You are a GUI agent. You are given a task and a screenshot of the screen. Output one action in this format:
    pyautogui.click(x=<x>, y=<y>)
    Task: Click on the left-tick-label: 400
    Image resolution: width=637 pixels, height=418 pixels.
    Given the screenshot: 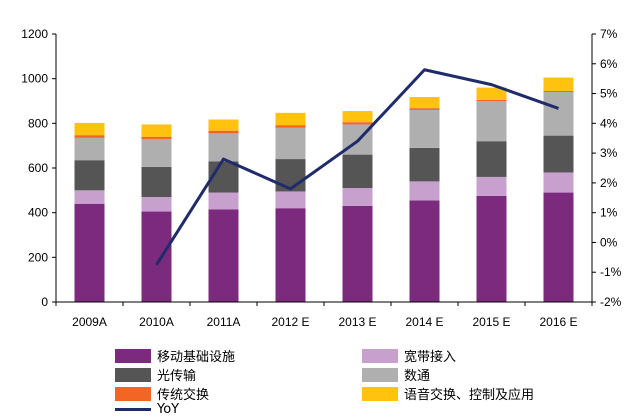 What is the action you would take?
    pyautogui.click(x=38, y=213)
    